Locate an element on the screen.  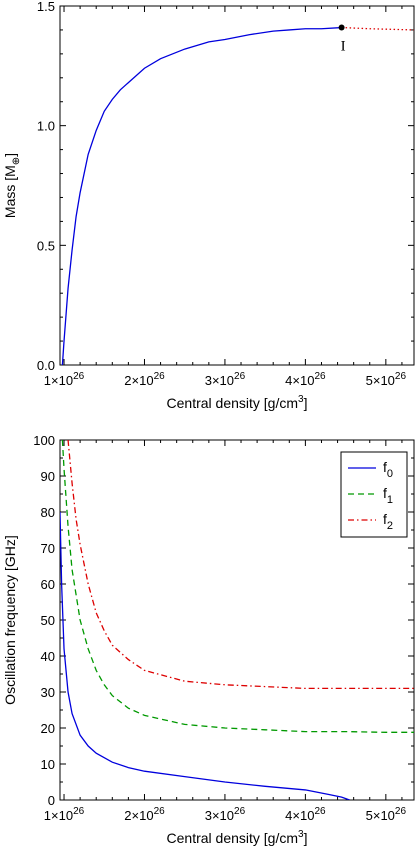
annotation-label: I is located at coordinates (343, 47).